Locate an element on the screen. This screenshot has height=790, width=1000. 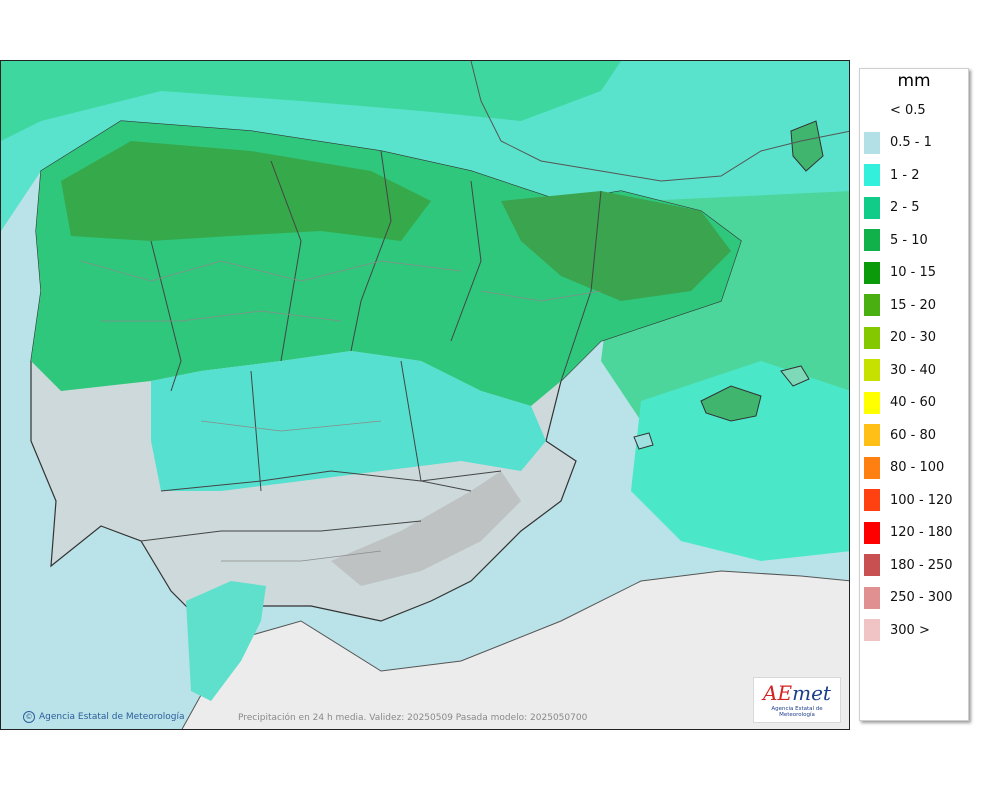
legend-label: 1 - 2 is located at coordinates (905, 175).